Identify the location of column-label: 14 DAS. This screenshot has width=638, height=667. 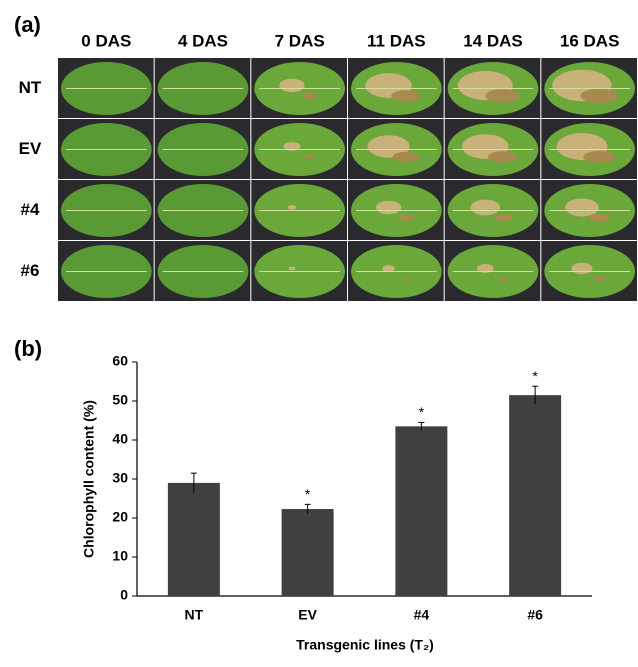
(493, 40).